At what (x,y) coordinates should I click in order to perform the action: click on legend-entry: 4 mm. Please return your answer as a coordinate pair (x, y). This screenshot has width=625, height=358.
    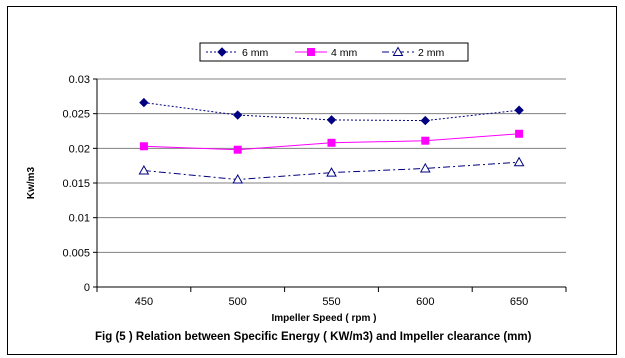
    Looking at the image, I should click on (326, 53).